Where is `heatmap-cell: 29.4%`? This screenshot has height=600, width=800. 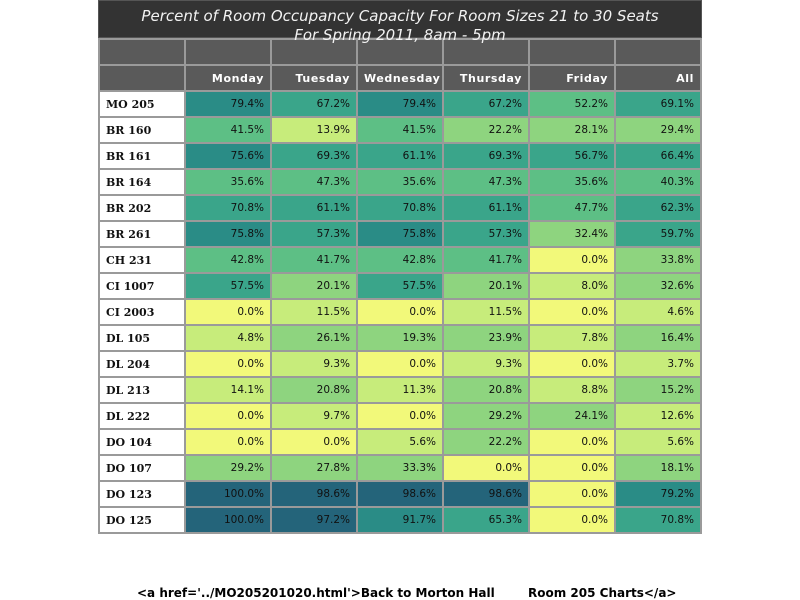
heatmap-cell: 29.4% is located at coordinates (658, 130).